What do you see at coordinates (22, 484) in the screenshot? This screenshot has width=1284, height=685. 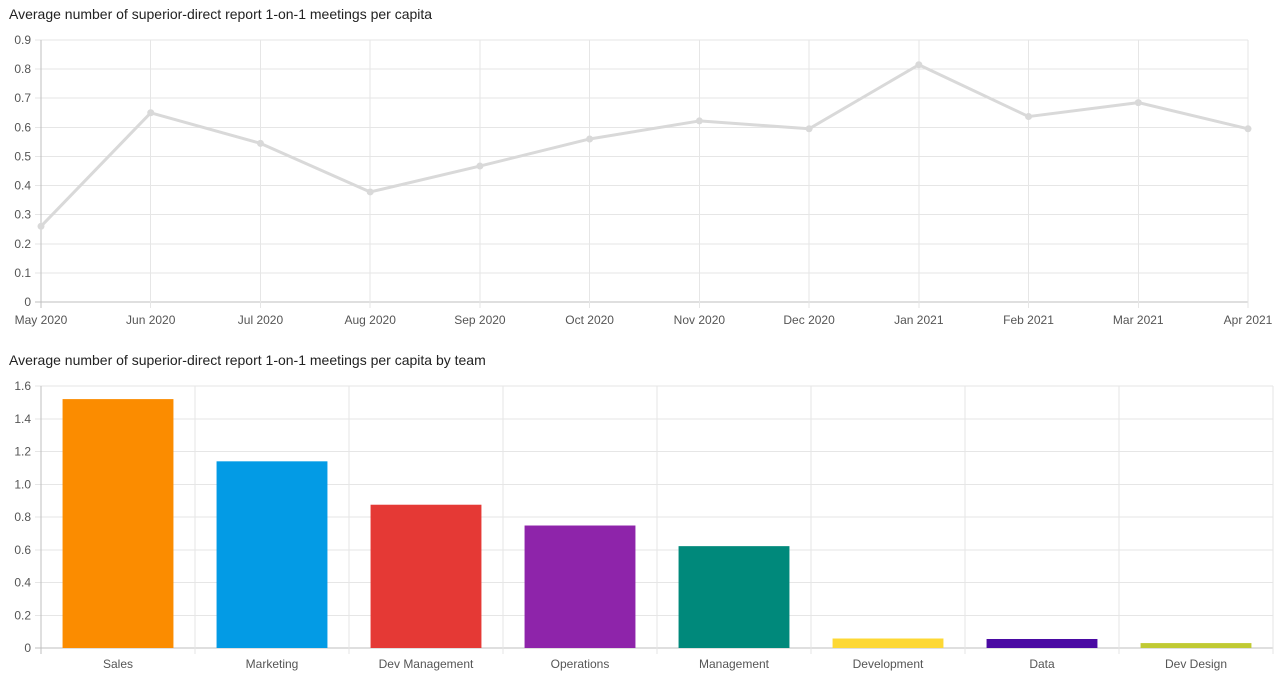 I see `y-tick-label: 1.0` at bounding box center [22, 484].